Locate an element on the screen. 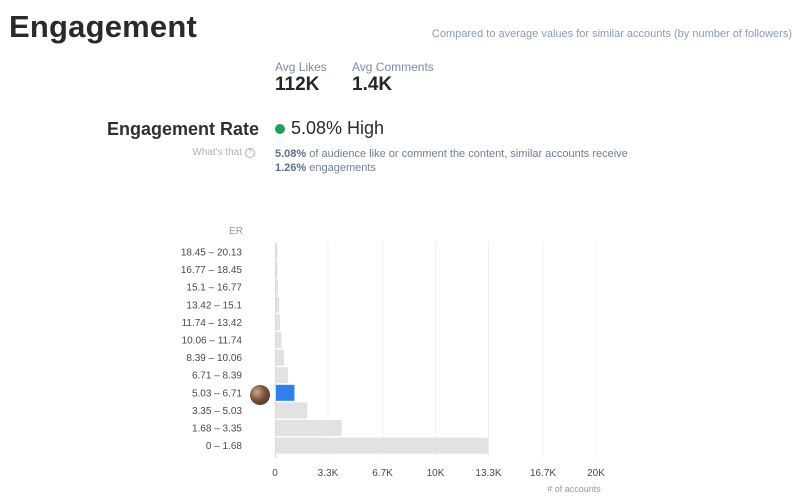  category-label: 0 – 1.68 is located at coordinates (224, 446).